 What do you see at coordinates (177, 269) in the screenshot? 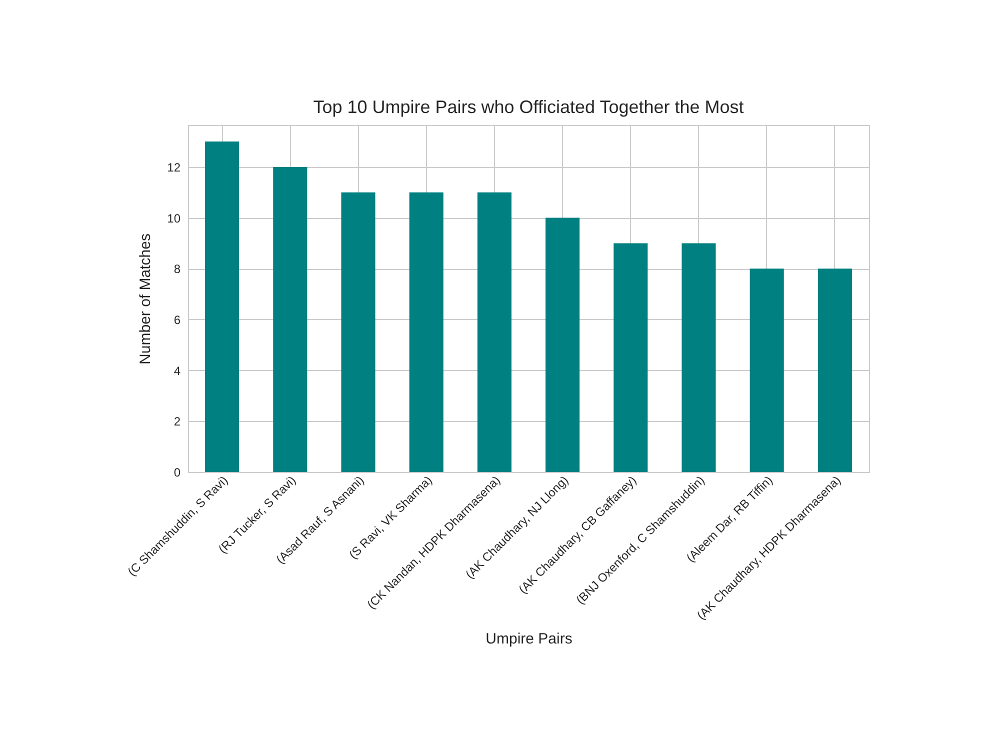
I see `y-tick-label: 8` at bounding box center [177, 269].